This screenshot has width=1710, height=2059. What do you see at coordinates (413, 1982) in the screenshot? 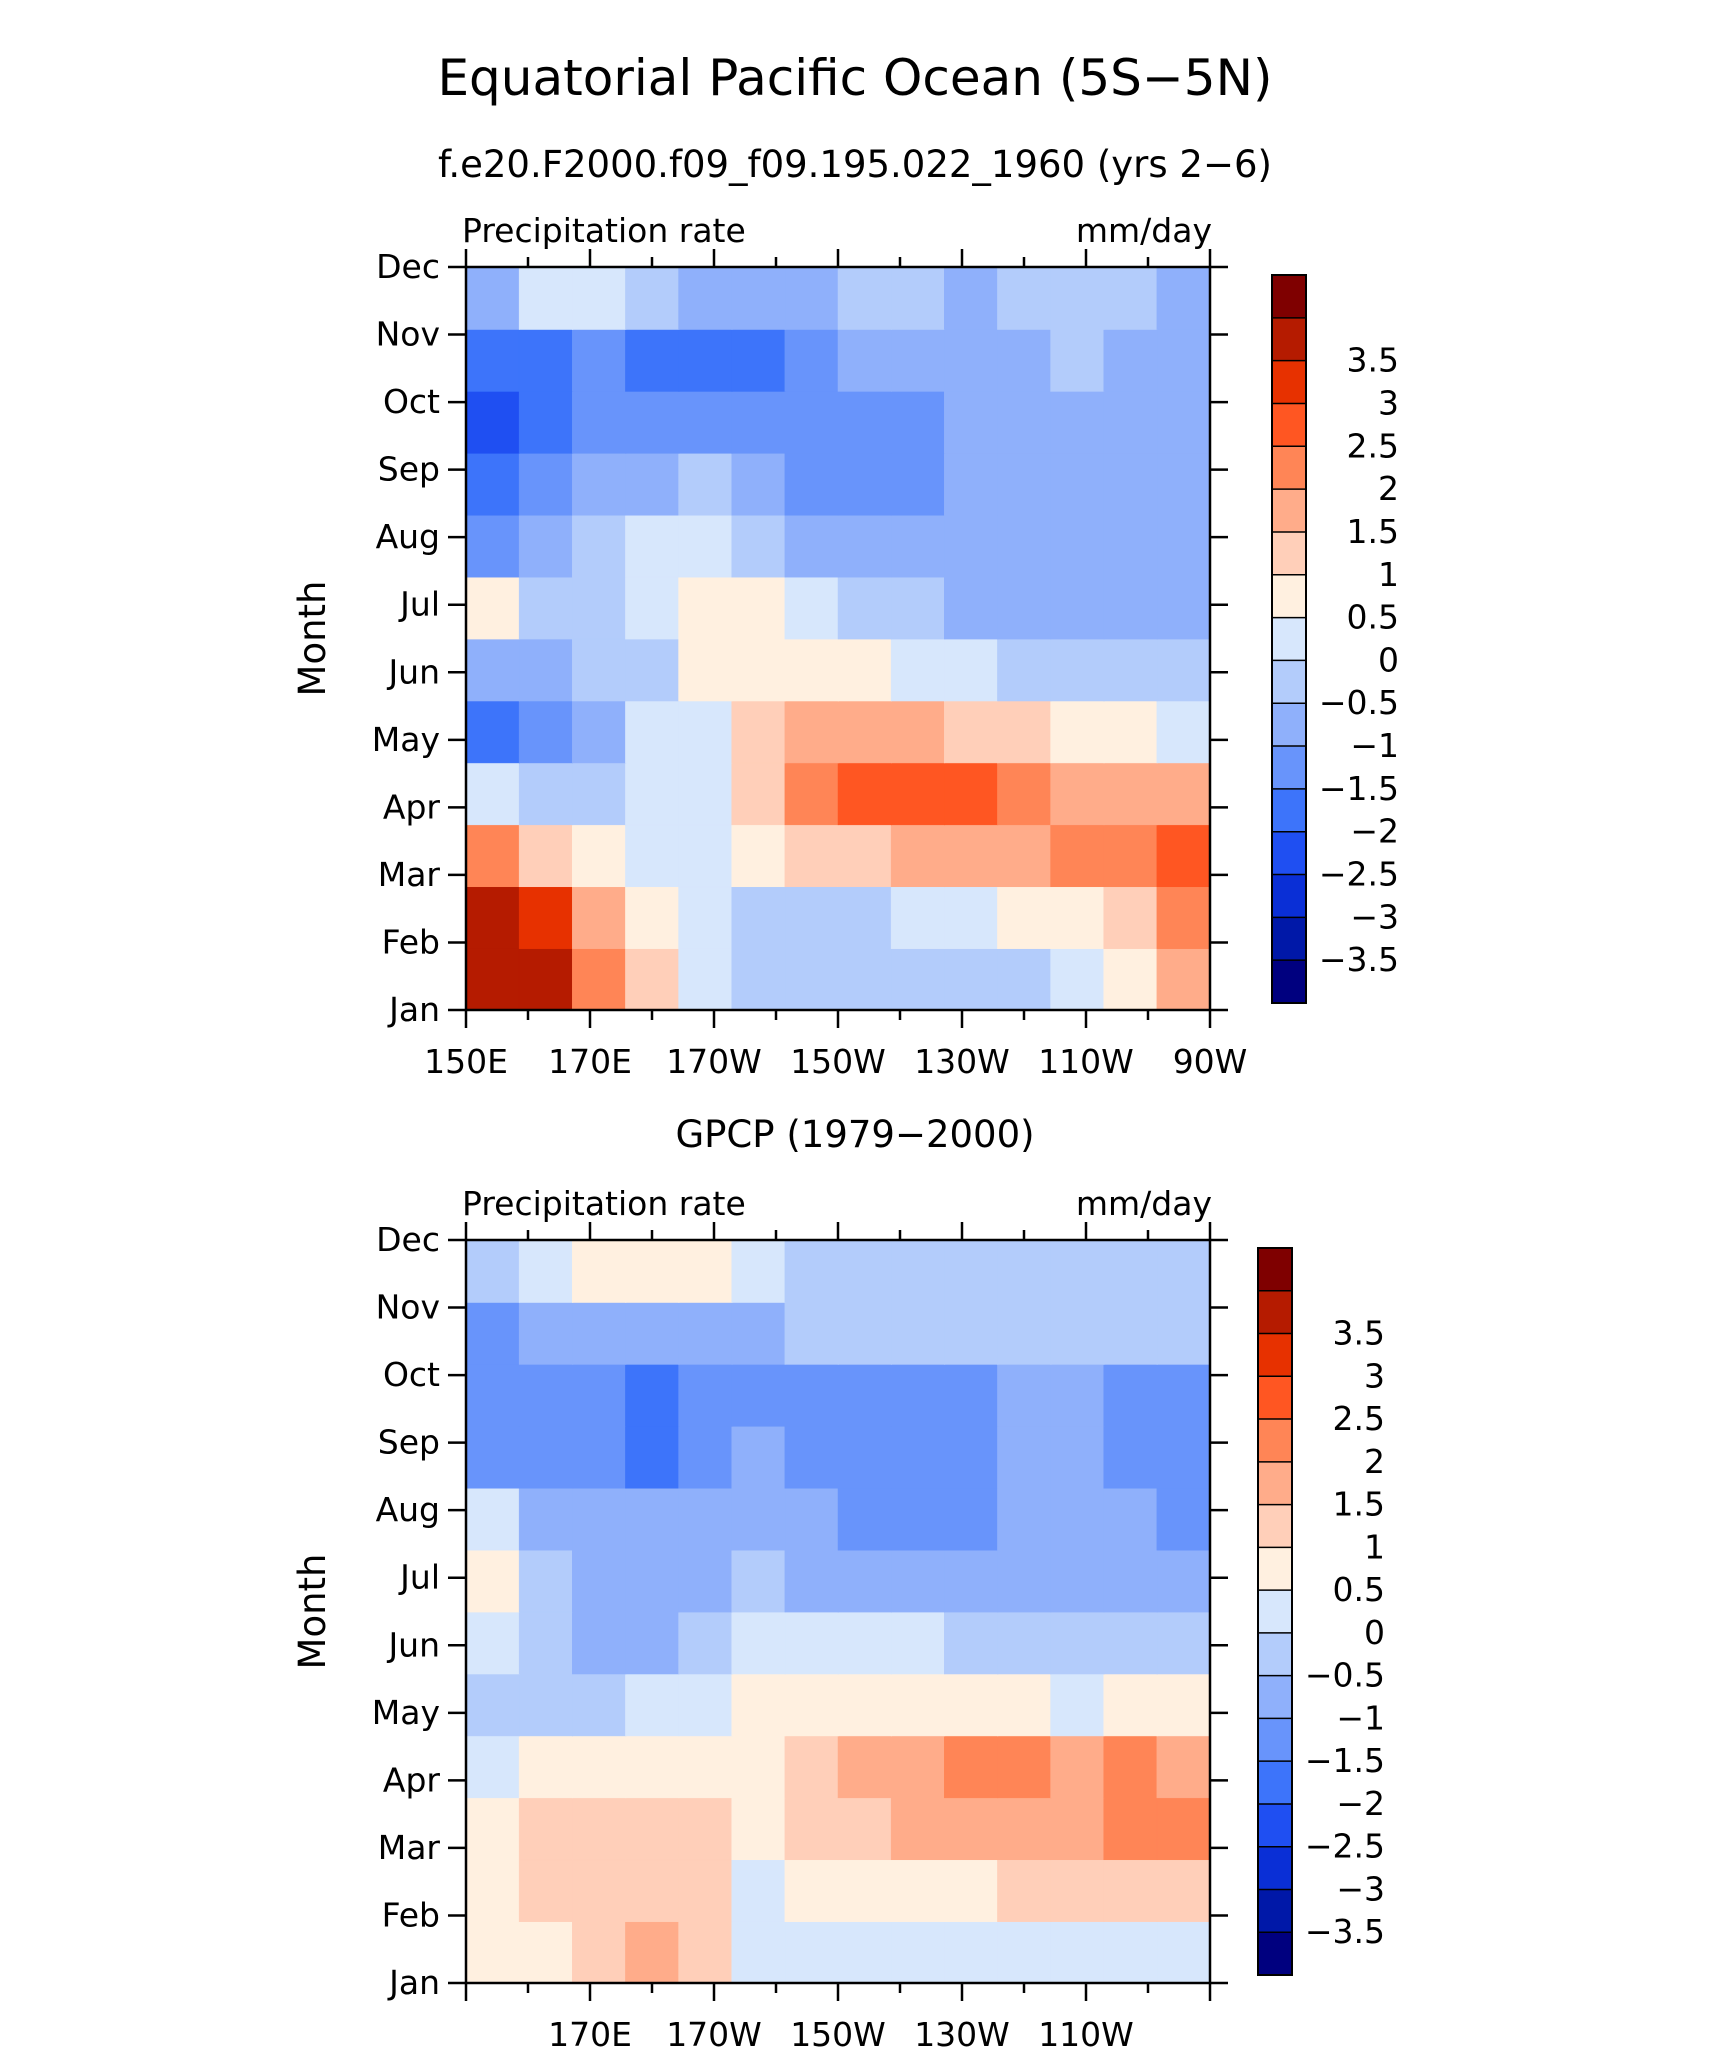
I see `y-tick-label: Jan` at bounding box center [413, 1982].